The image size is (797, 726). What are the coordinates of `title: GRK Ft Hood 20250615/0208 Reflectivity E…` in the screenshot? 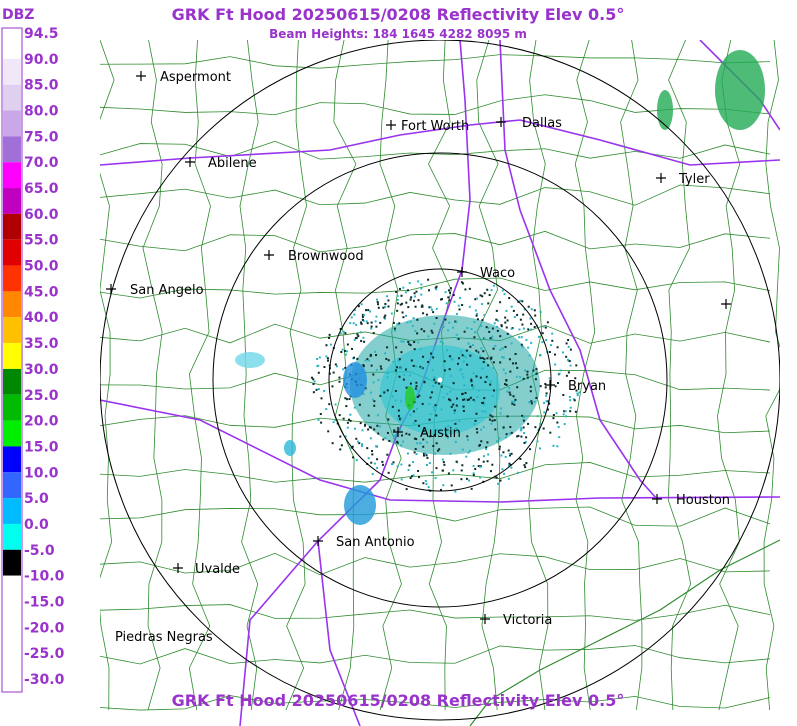 It's located at (398, 14).